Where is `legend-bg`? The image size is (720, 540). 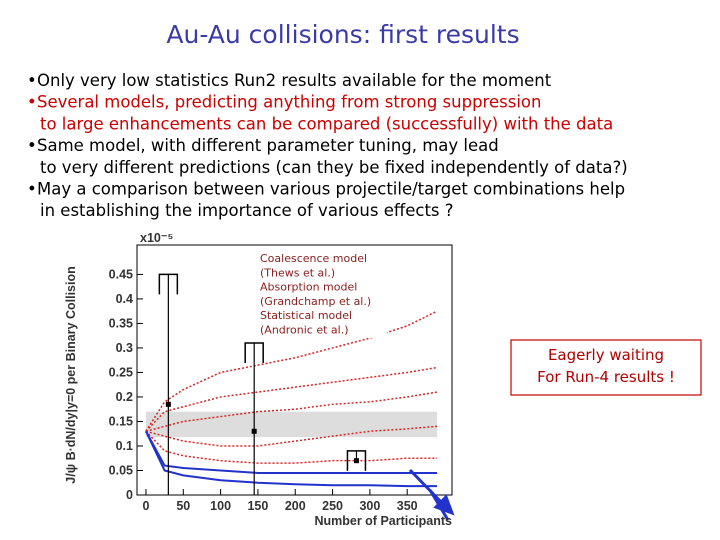 legend-bg is located at coordinates (322, 294).